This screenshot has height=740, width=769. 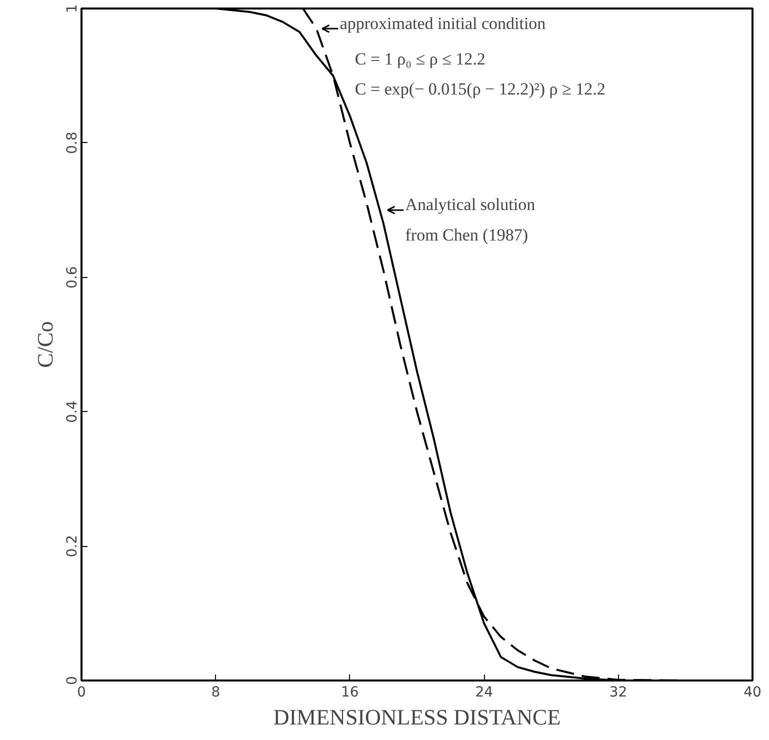 What do you see at coordinates (45, 344) in the screenshot?
I see `y-axis-title: C/Co` at bounding box center [45, 344].